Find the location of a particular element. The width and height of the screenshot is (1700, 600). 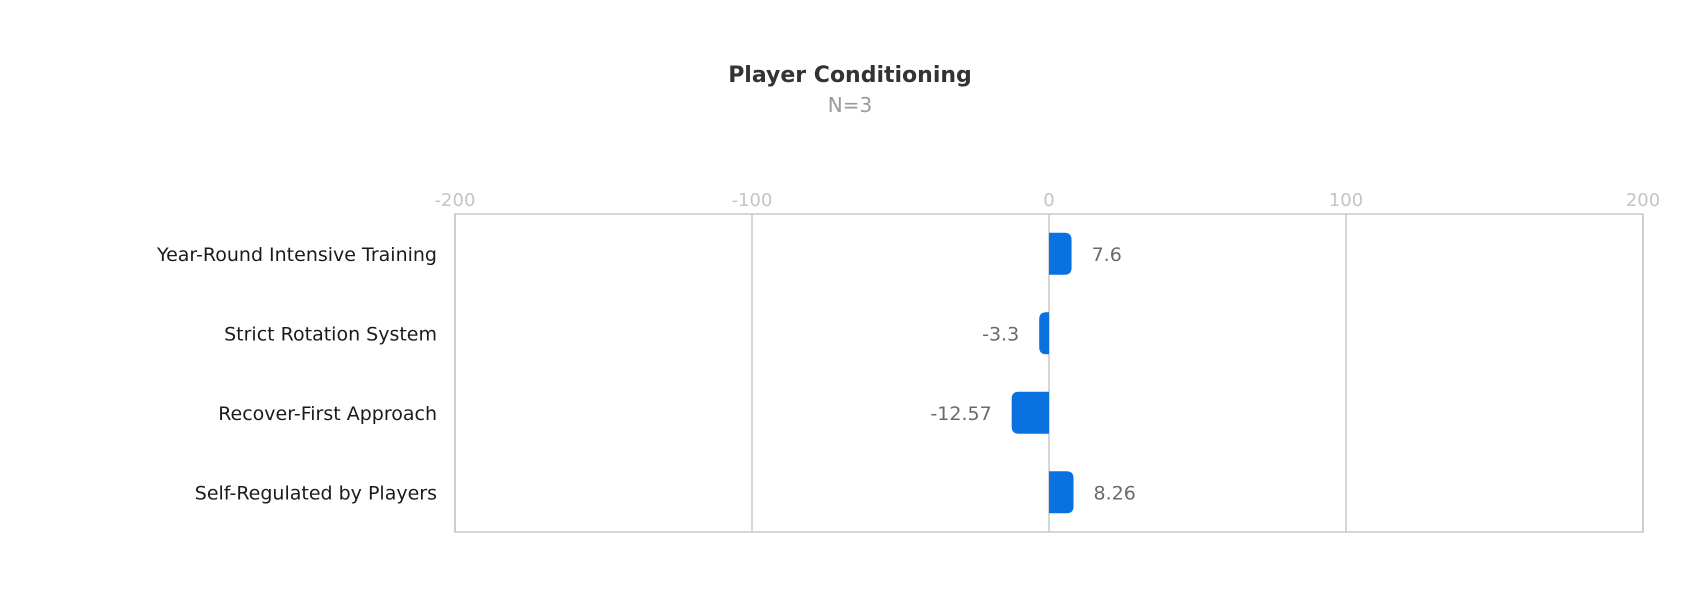

category-label: Recover-First Approach is located at coordinates (327, 414).